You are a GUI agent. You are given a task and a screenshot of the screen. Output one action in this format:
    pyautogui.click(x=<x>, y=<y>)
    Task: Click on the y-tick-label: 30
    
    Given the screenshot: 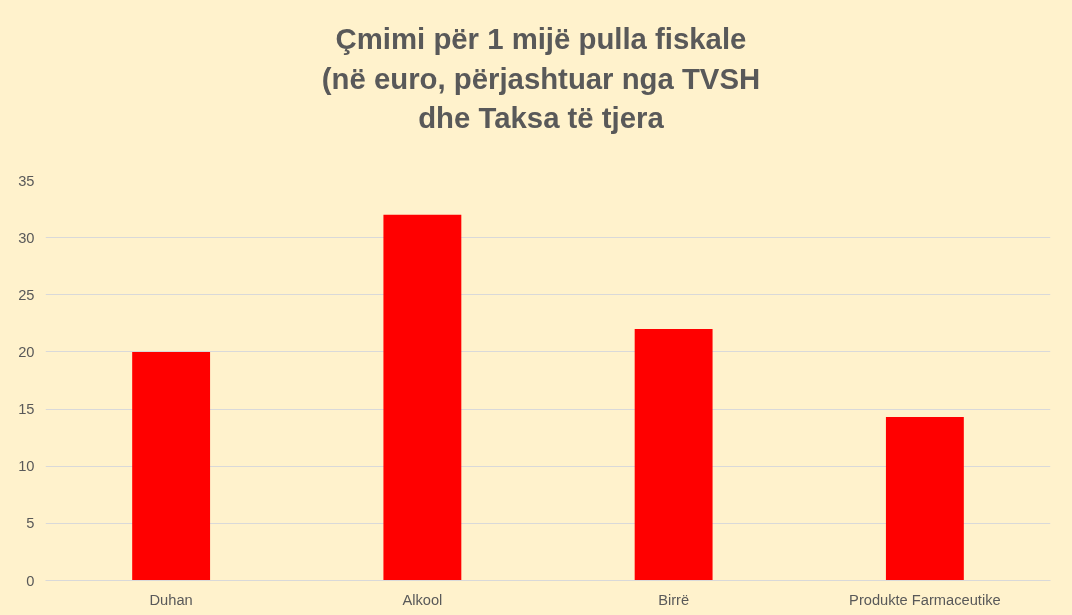 What is the action you would take?
    pyautogui.click(x=26, y=237)
    